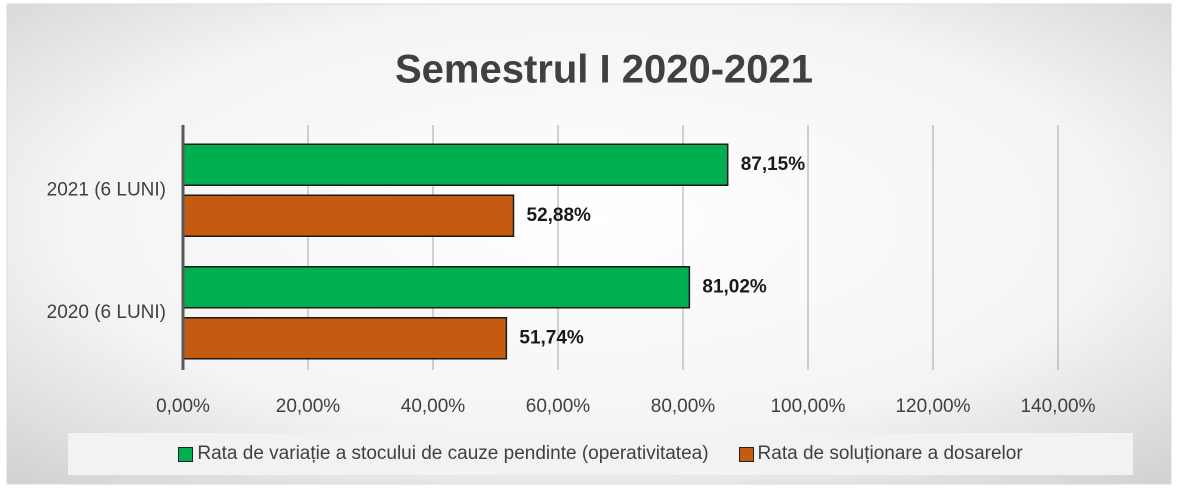 The height and width of the screenshot is (488, 1178). I want to click on data-label: 52,88%, so click(559, 215).